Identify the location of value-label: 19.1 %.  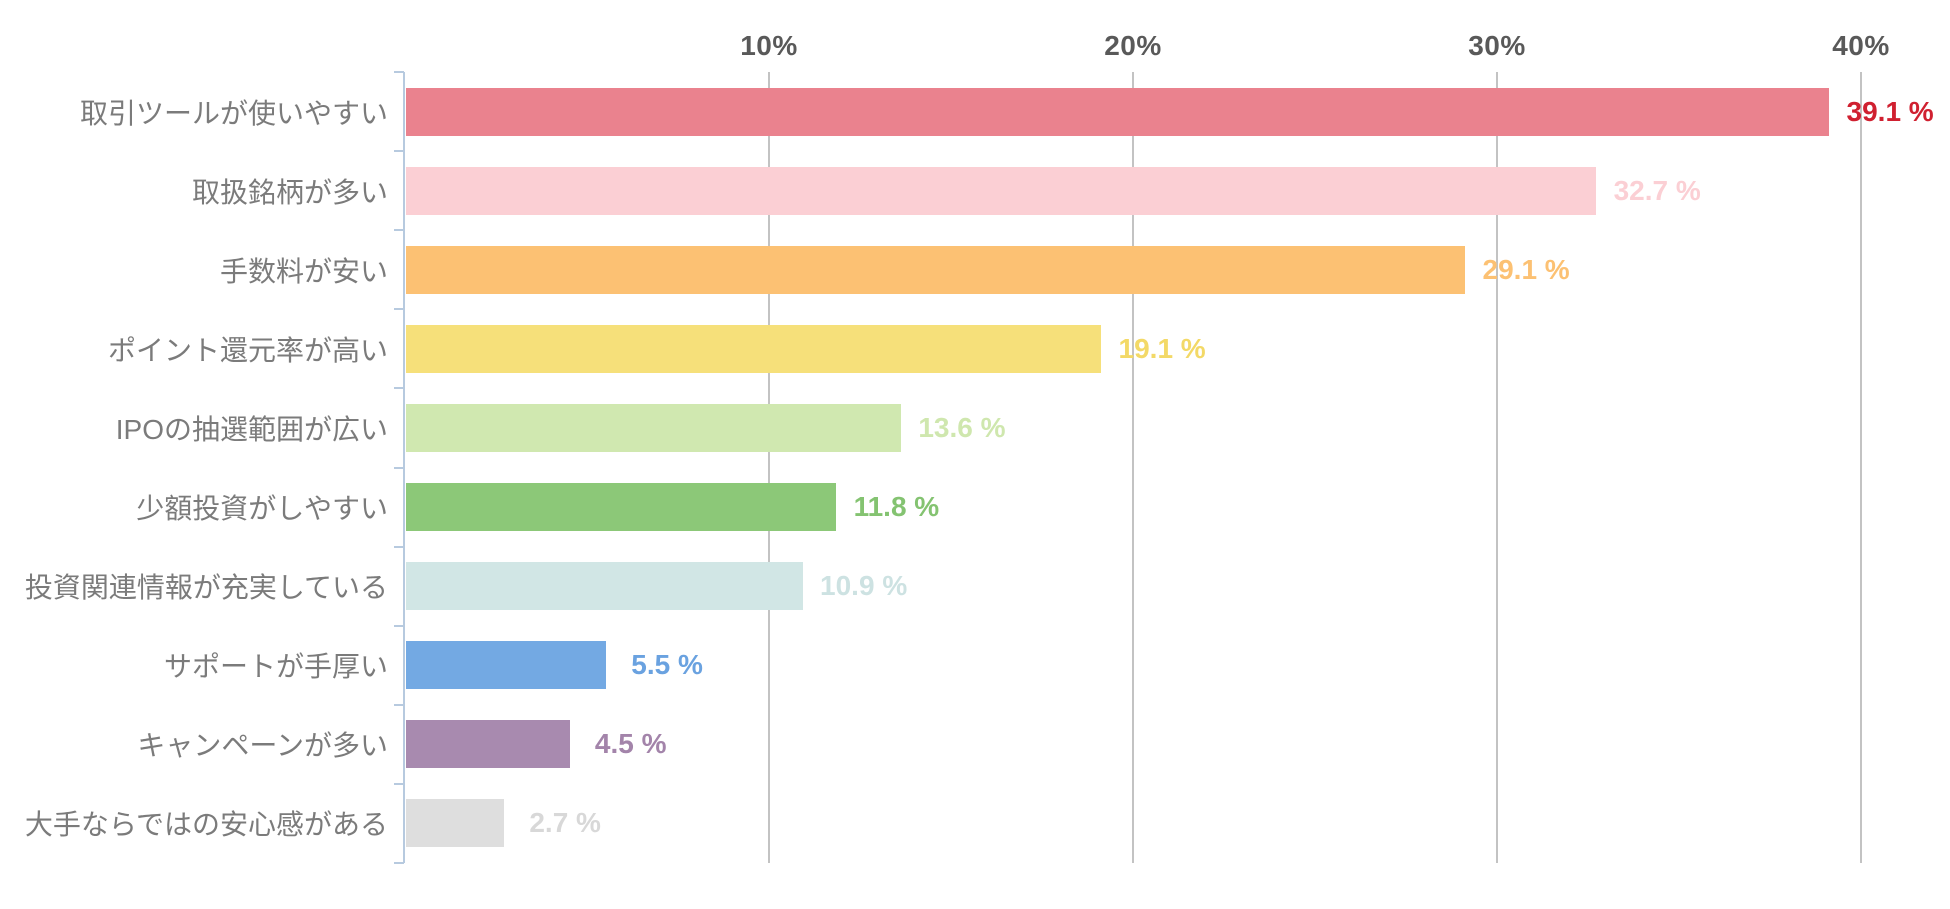
(1162, 348).